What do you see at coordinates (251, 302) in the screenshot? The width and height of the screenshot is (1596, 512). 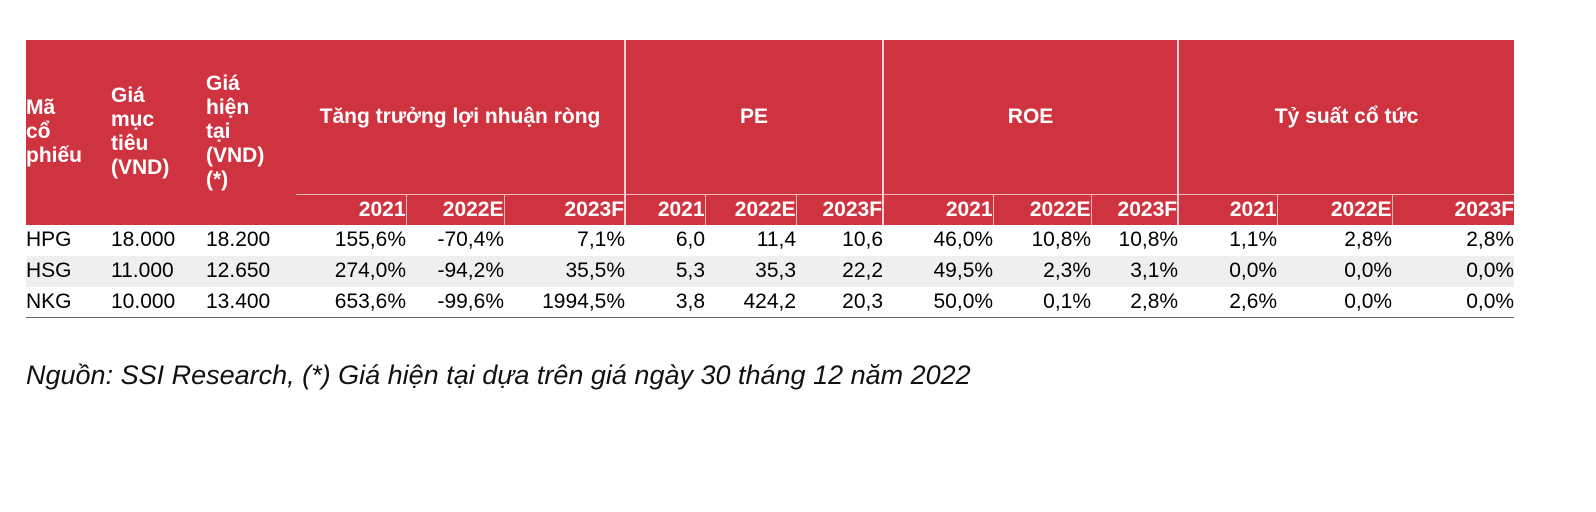 I see `table-cell: 13.400` at bounding box center [251, 302].